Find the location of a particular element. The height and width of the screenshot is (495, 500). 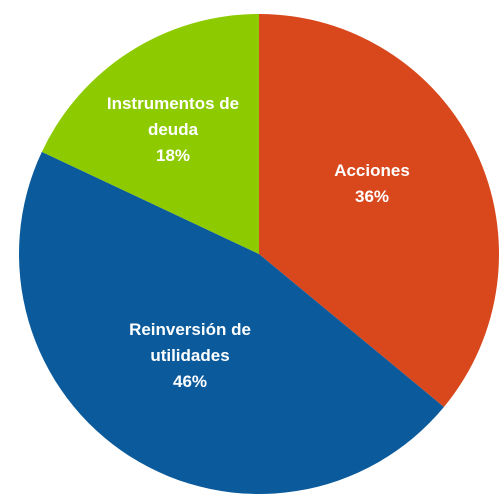

slice-label: Reinversión de utilidades 46% is located at coordinates (190, 356).